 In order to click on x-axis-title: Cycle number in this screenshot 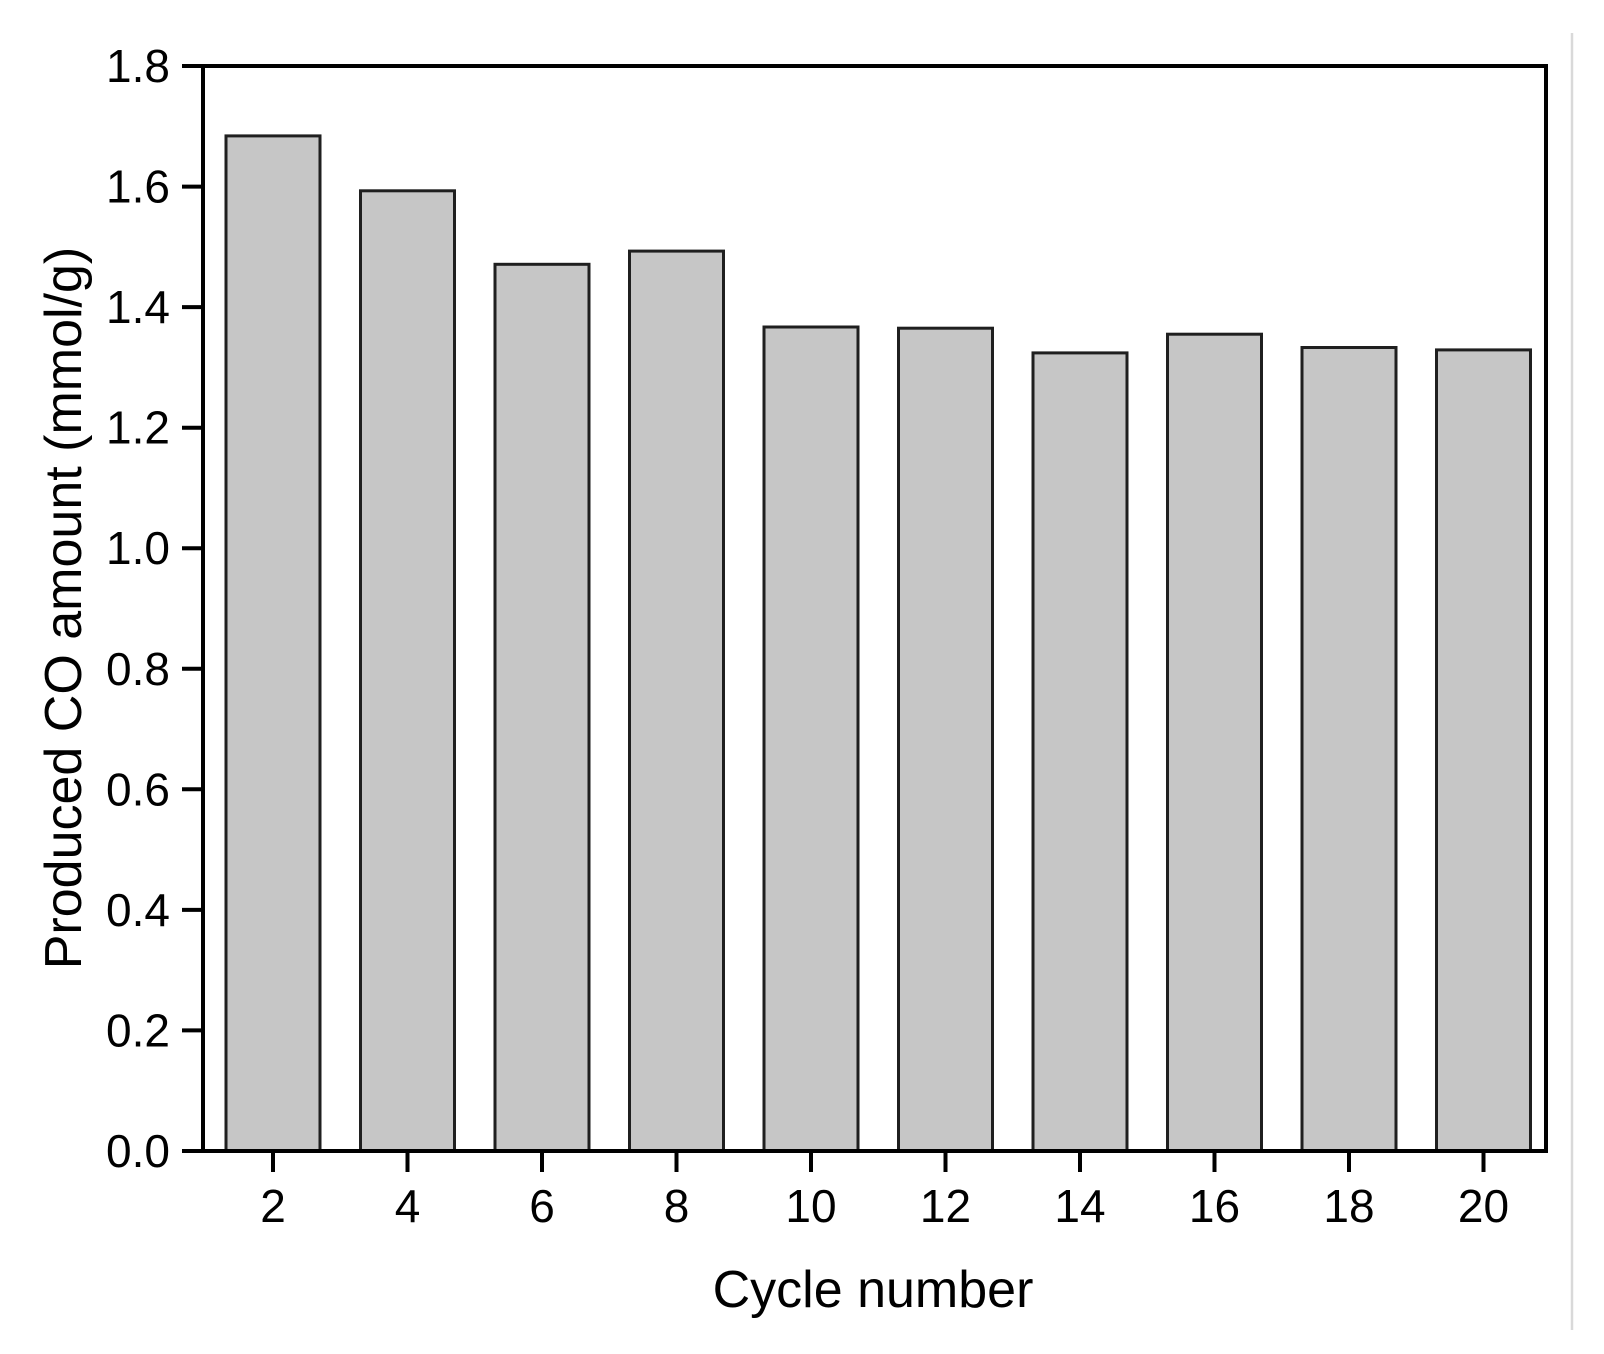, I will do `click(873, 1290)`.